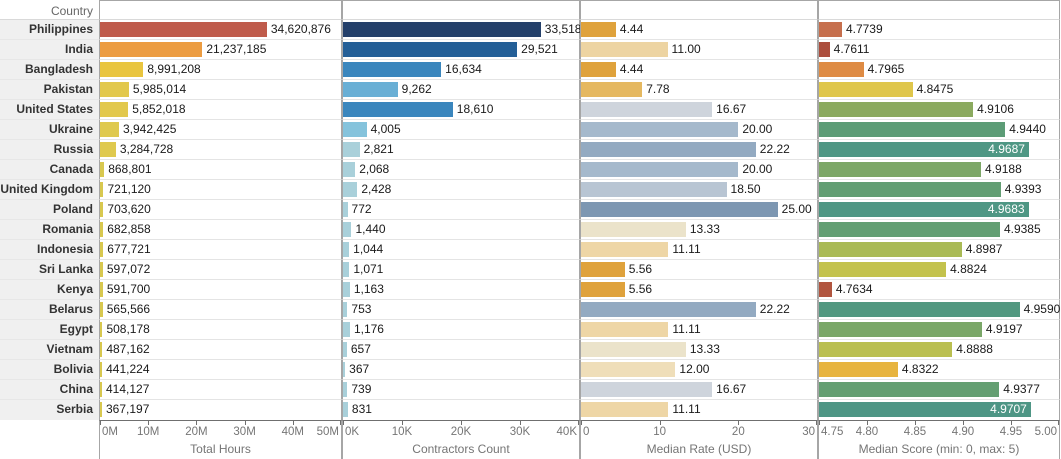 The image size is (1061, 459). What do you see at coordinates (49, 110) in the screenshot?
I see `row-label-united-states: United States` at bounding box center [49, 110].